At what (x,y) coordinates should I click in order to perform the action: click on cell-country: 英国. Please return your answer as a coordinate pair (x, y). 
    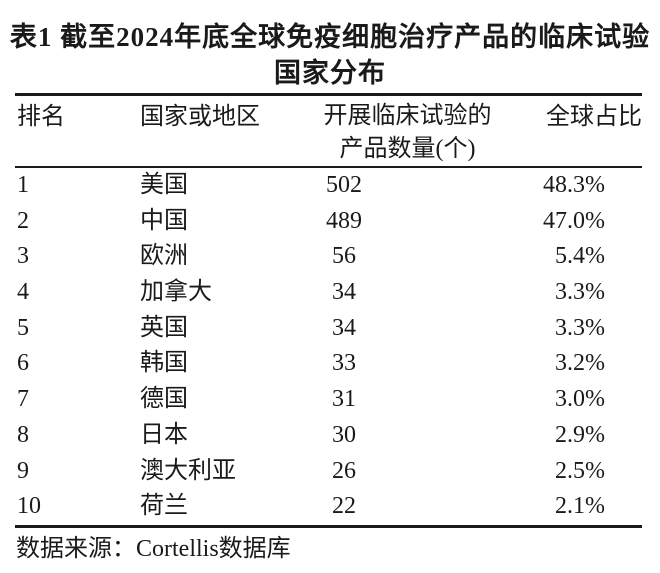
    Looking at the image, I should click on (164, 327).